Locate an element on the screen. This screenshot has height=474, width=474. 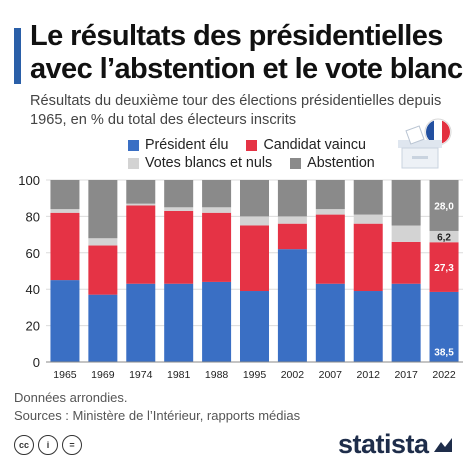
legend-item-blancs: Votes blancs et nuls is located at coordinates (200, 163).